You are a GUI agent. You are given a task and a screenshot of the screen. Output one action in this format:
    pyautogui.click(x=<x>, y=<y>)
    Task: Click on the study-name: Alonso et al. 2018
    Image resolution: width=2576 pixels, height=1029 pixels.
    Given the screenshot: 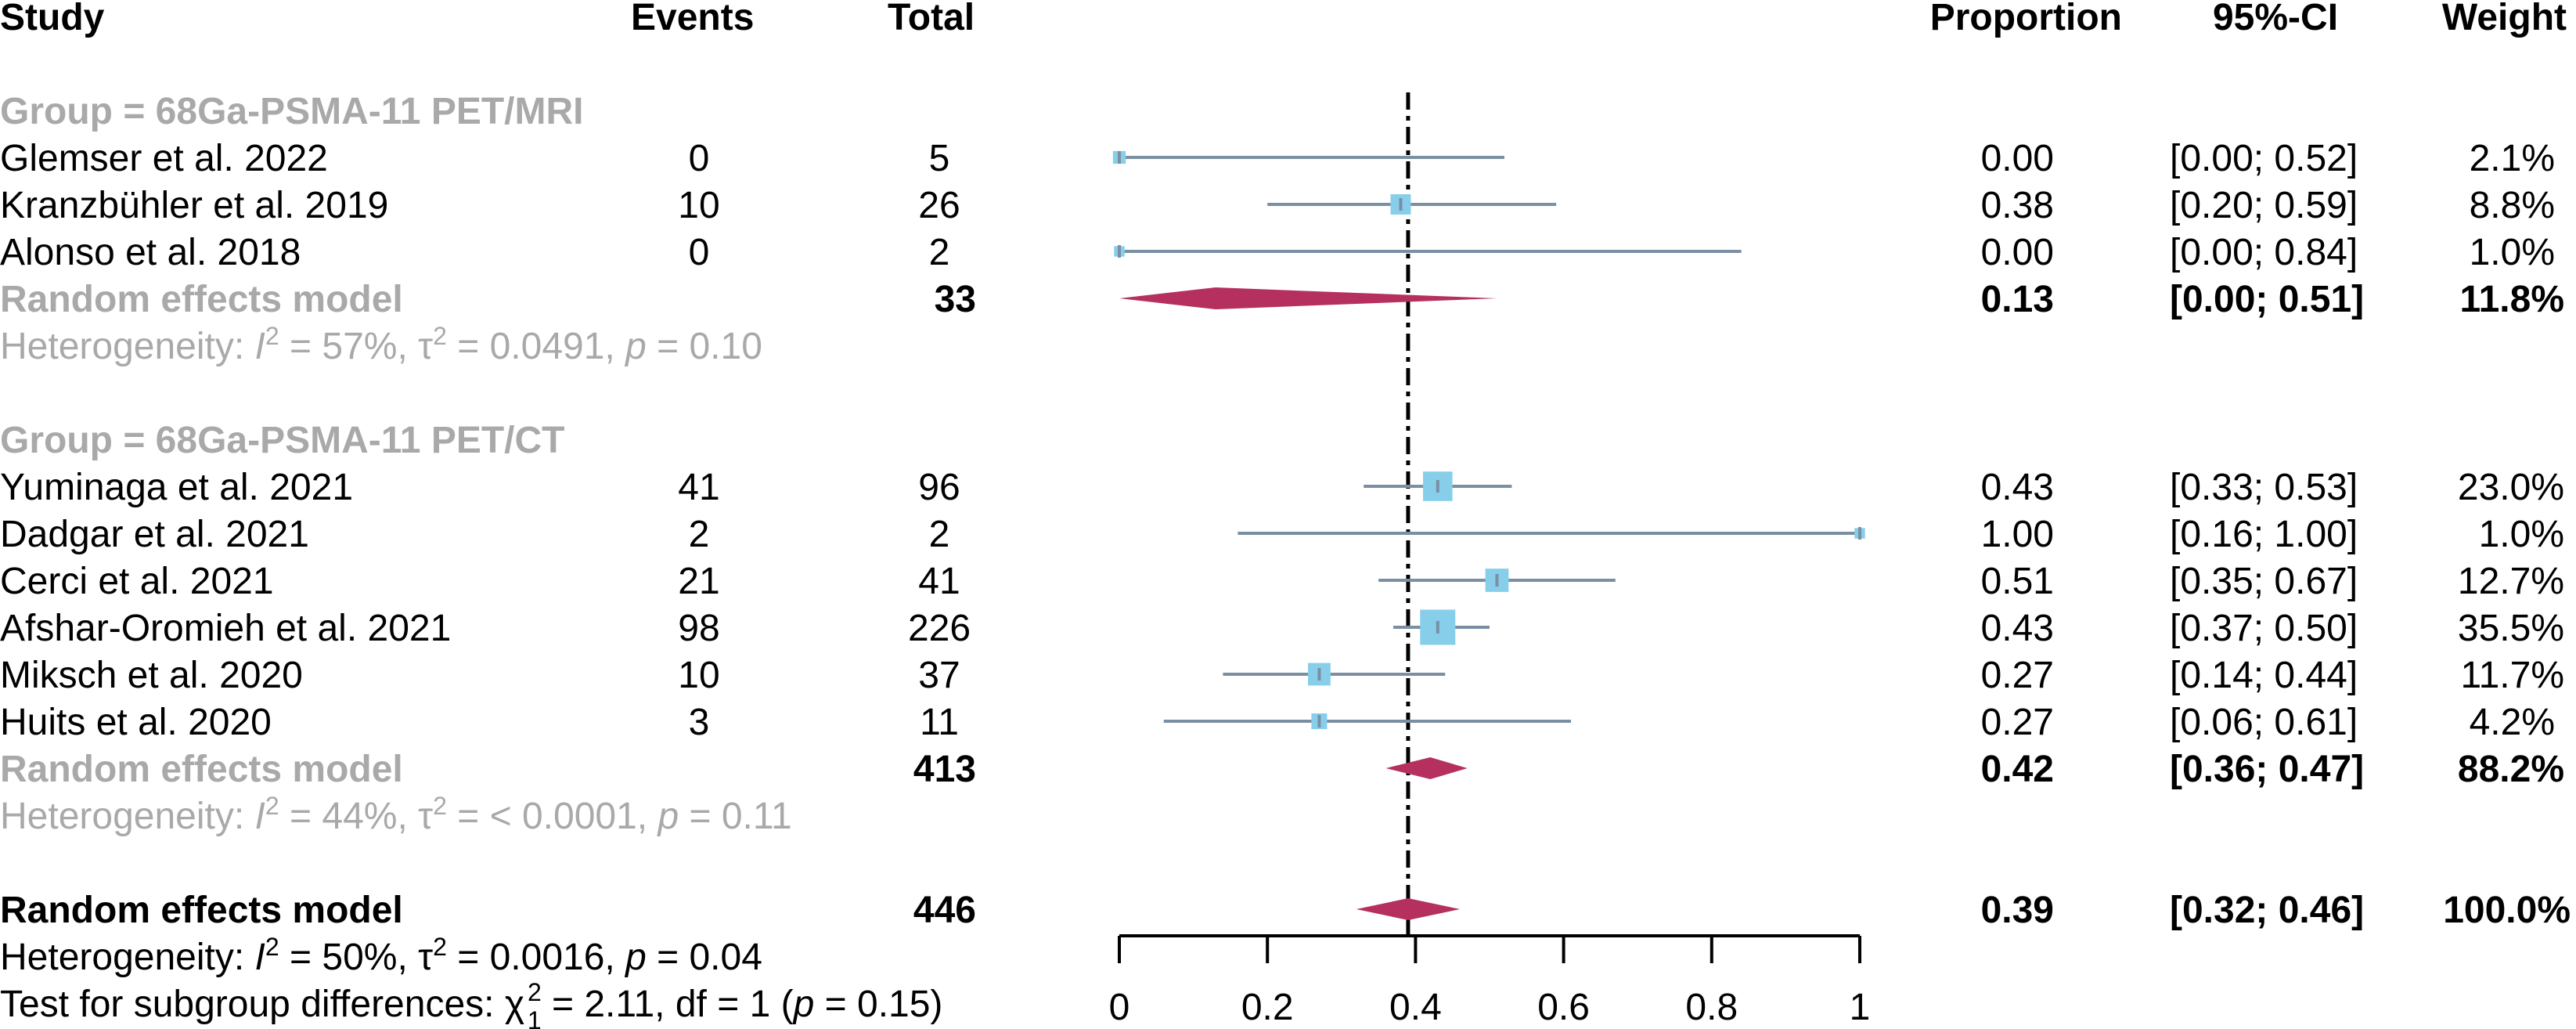 What is the action you would take?
    pyautogui.click(x=150, y=252)
    